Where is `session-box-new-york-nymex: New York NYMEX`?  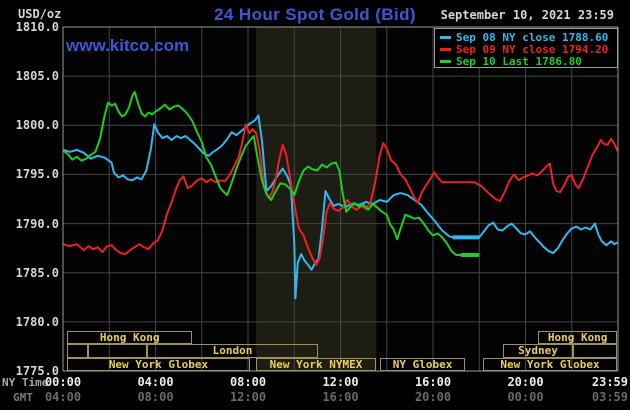 session-box-new-york-nymex: New York NYMEX is located at coordinates (316, 364).